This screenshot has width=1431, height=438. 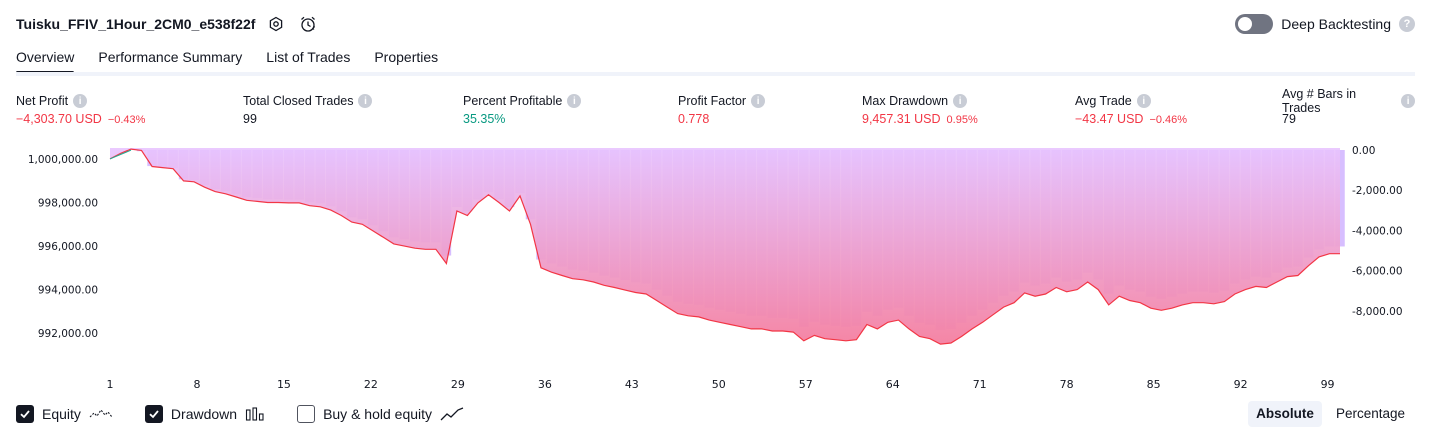 I want to click on right-axis-tick: -2,000.00, so click(x=1377, y=191).